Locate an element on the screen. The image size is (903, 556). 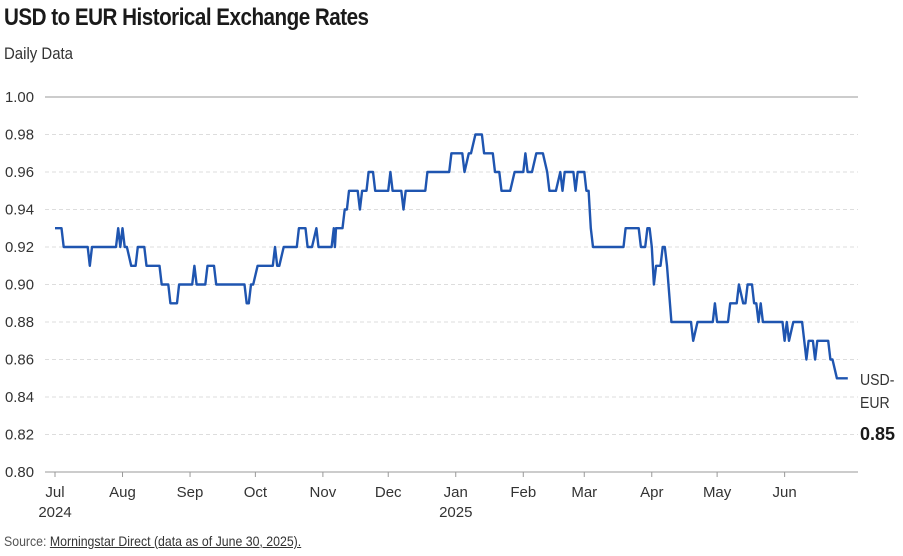
x-tick-label: Apr is located at coordinates (651, 492).